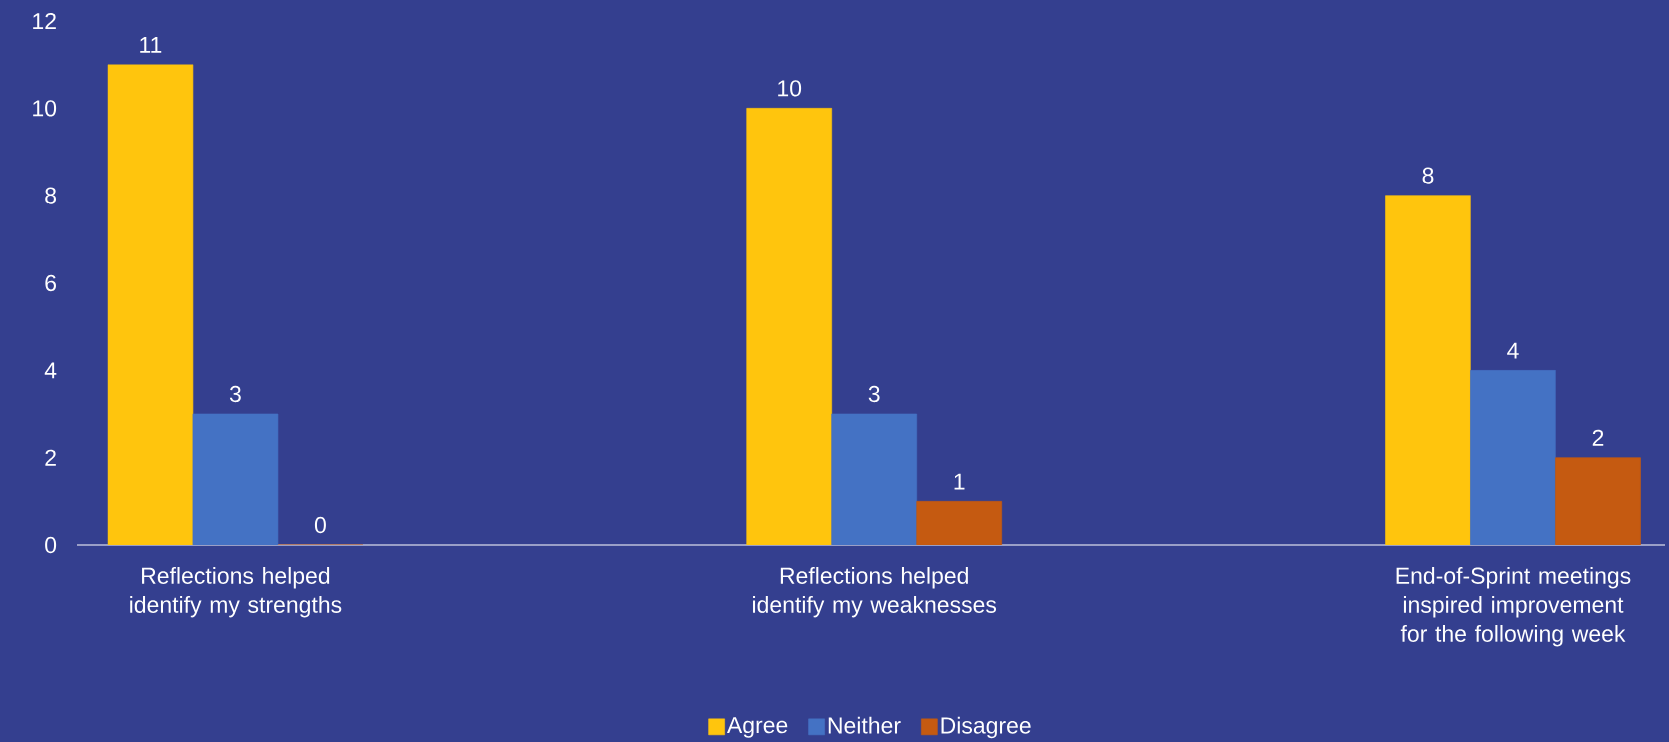  What do you see at coordinates (51, 195) in the screenshot?
I see `y-tick-label: 8` at bounding box center [51, 195].